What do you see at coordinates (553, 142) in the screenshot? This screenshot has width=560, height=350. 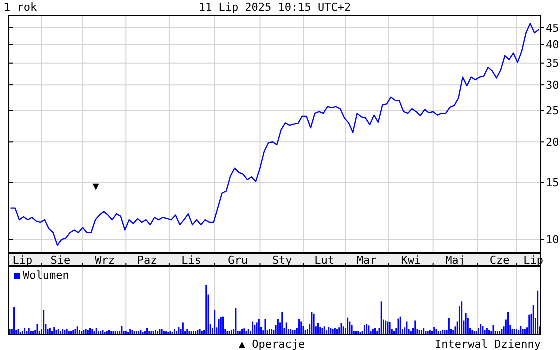 I see `y-tick-label: 20` at bounding box center [553, 142].